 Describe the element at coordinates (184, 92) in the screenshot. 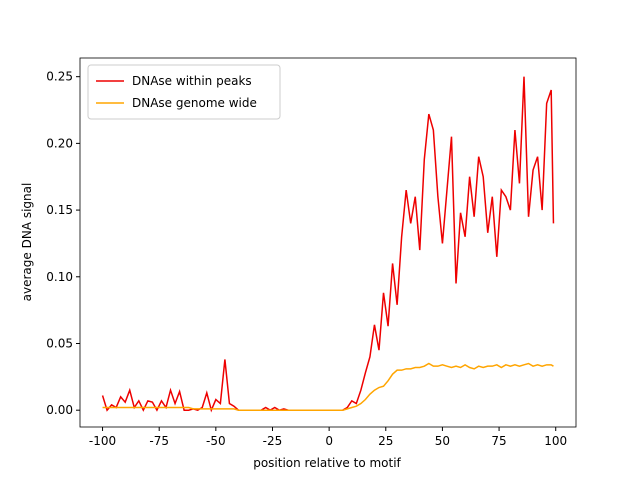

I see `legend-box` at that location.